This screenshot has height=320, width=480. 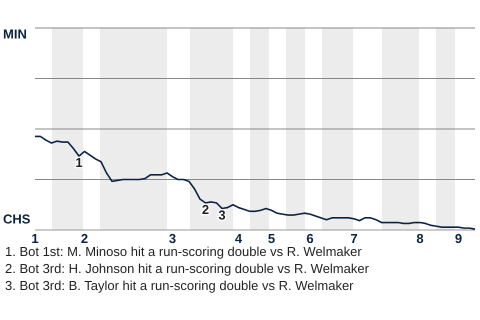 I want to click on x-tick-label: 8, so click(x=420, y=238).